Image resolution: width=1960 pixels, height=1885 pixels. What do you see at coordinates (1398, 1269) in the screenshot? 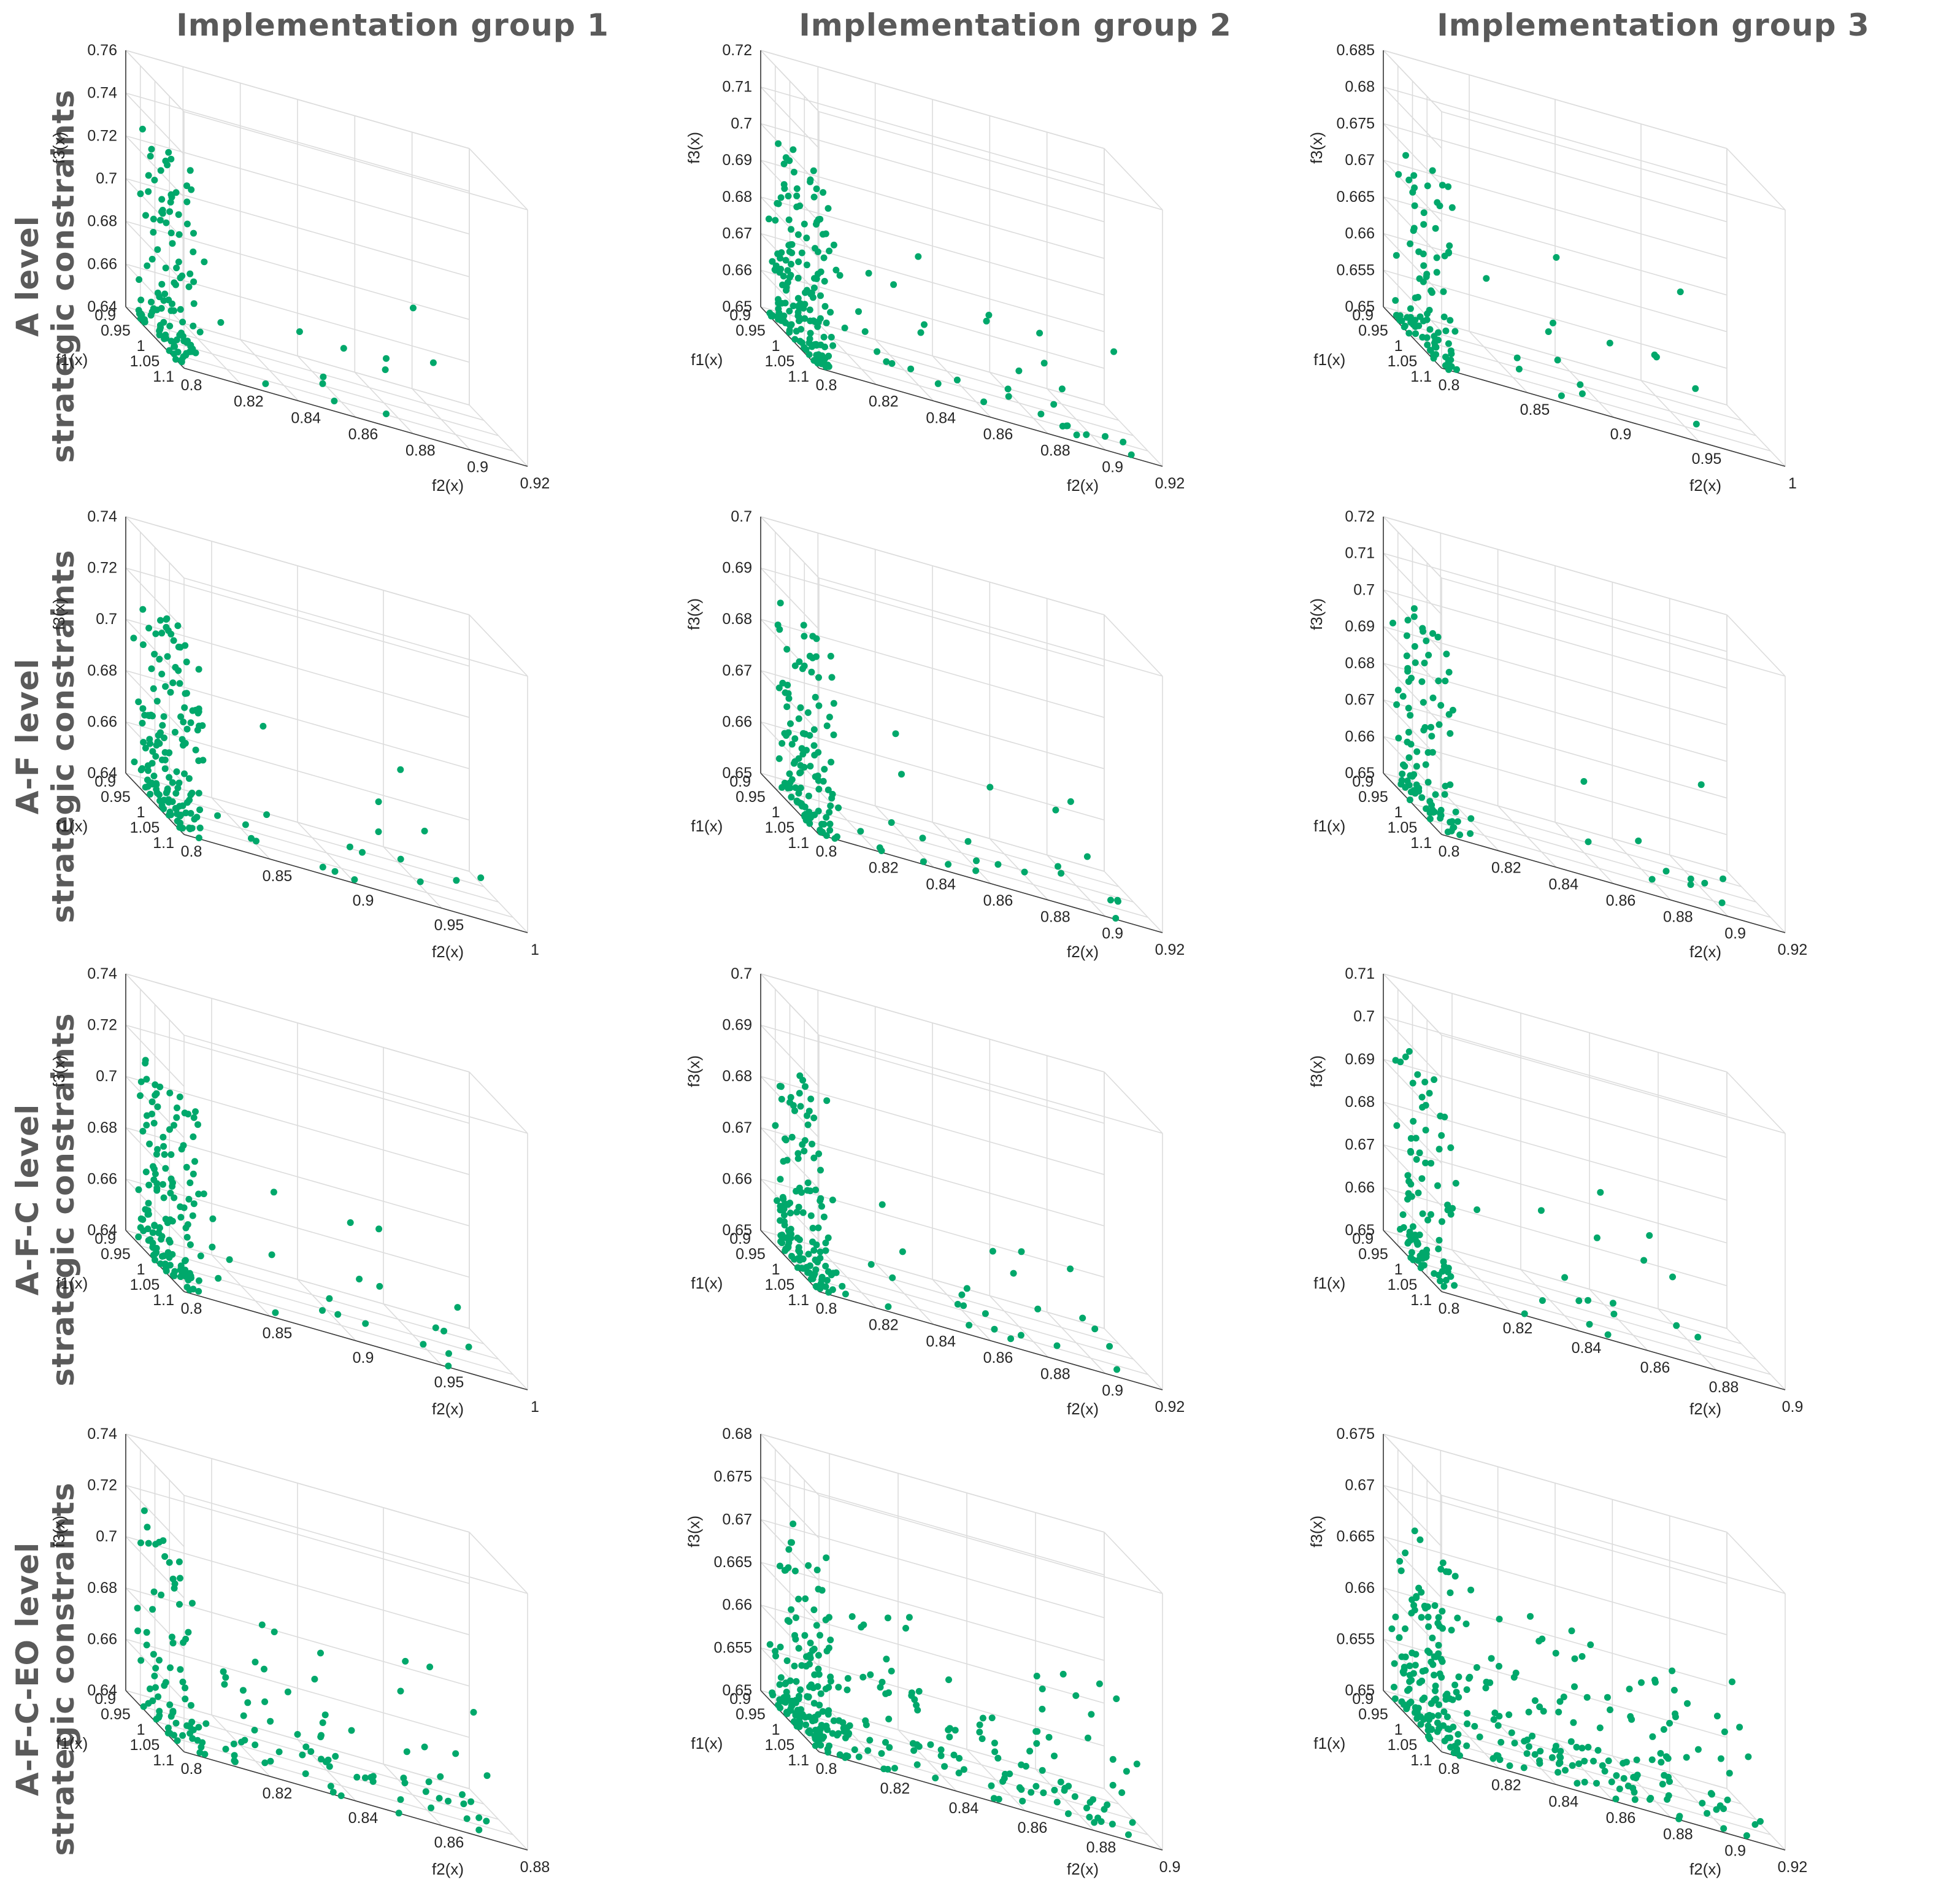
I see `y-tick-label: 1` at bounding box center [1398, 1269].